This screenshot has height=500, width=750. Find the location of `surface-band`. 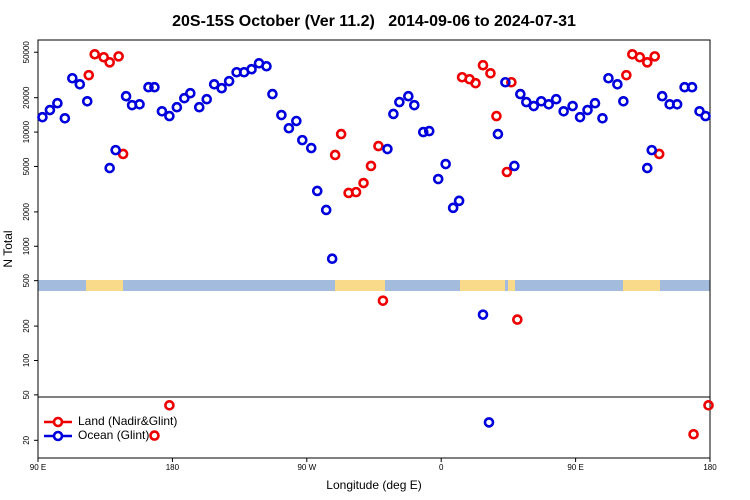

surface-band is located at coordinates (374, 285).